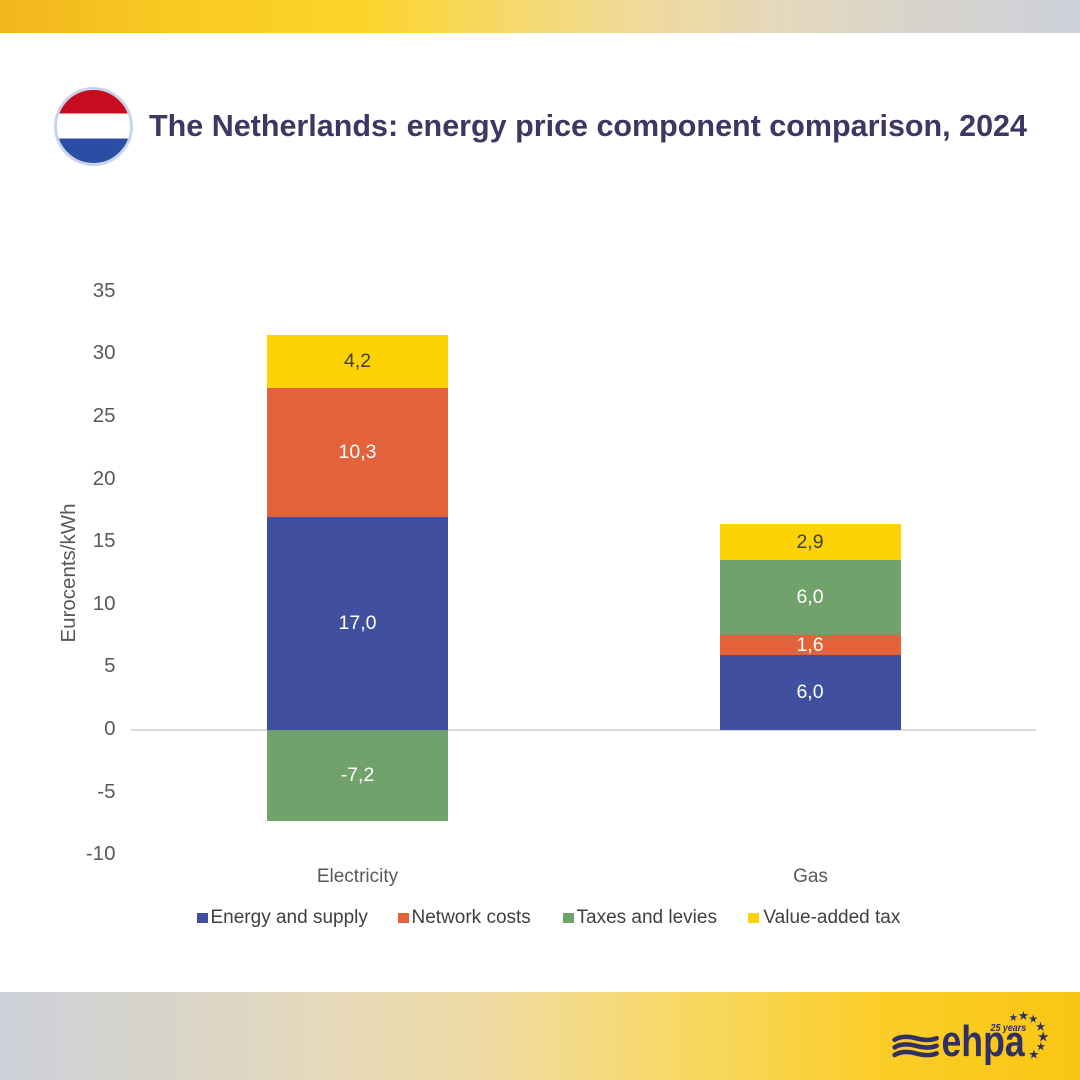 This screenshot has height=1080, width=1080. I want to click on svg-text: 25 years, so click(1008, 1028).